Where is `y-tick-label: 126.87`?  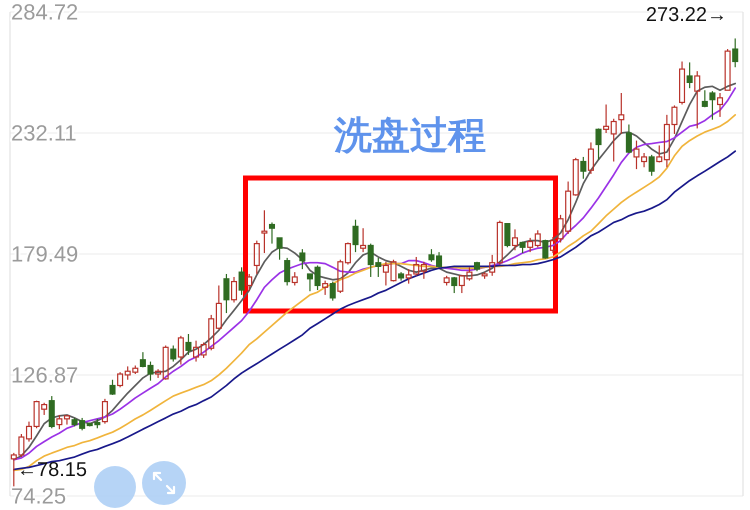 y-tick-label: 126.87 is located at coordinates (44, 375).